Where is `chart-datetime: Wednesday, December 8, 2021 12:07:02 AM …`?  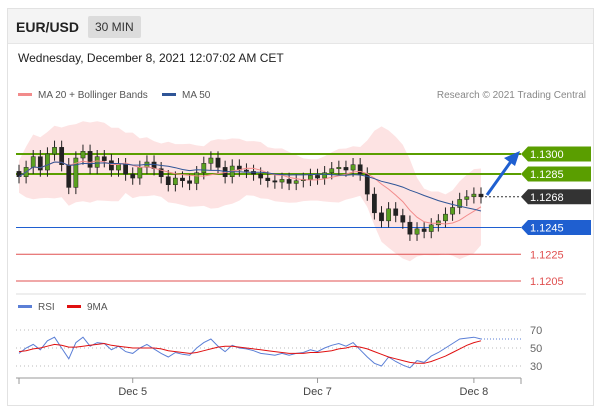 chart-datetime: Wednesday, December 8, 2021 12:07:02 AM … is located at coordinates (151, 58).